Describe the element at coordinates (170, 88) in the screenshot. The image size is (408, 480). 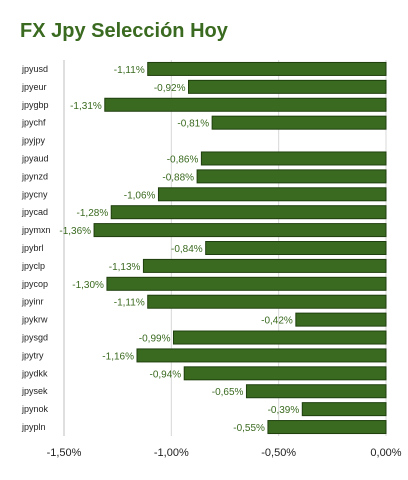
I see `data-label: -0,92%` at that location.